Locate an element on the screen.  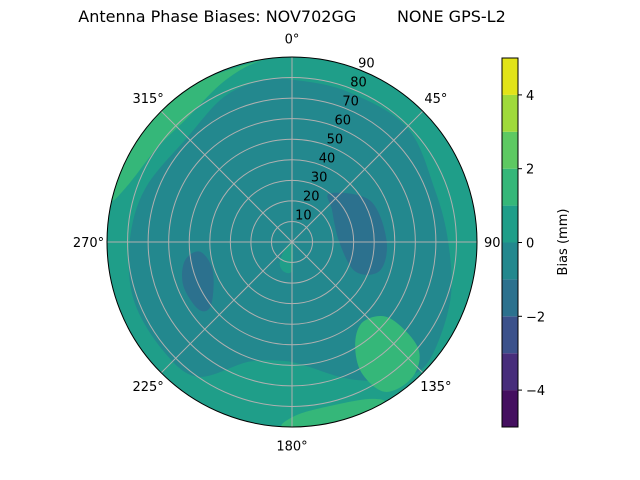
r-tick-label: 50 is located at coordinates (335, 139).